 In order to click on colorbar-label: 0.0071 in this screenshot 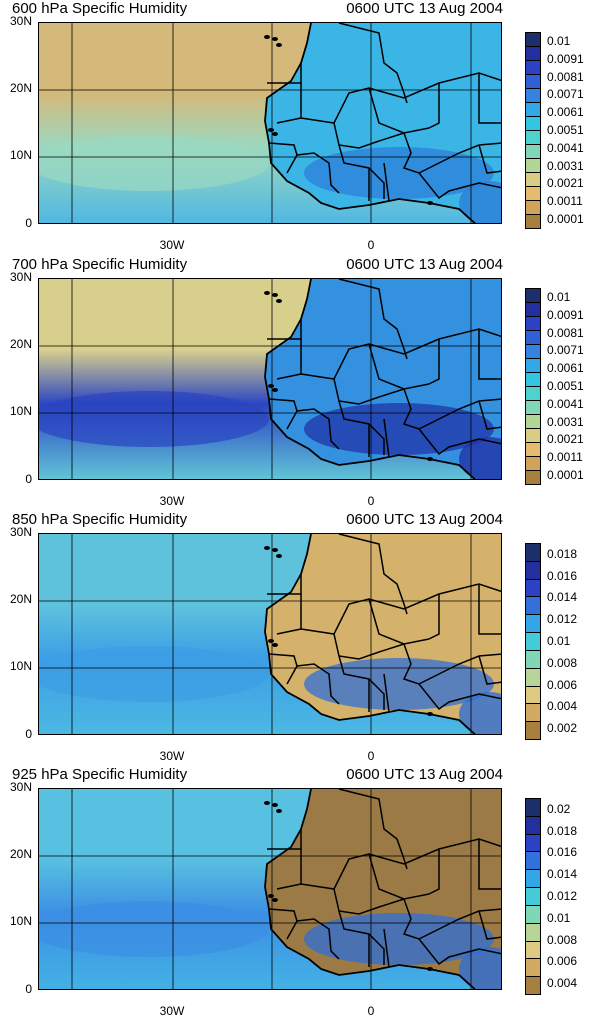, I will do `click(565, 350)`.